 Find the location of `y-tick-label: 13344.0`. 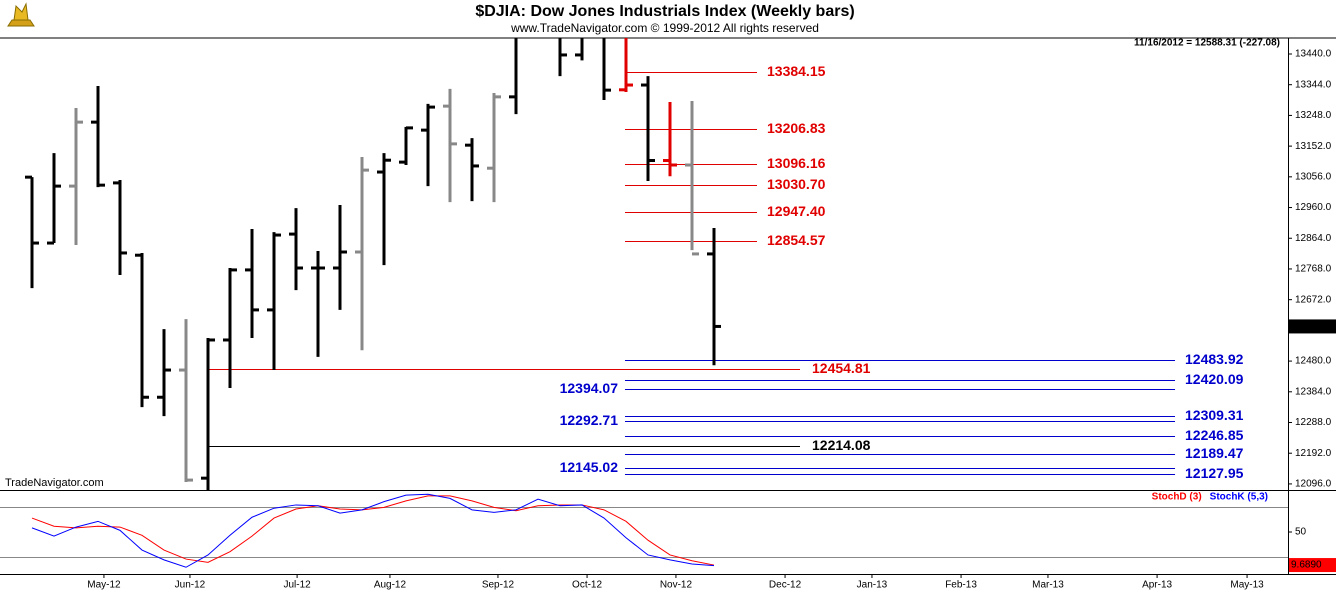

y-tick-label: 13344.0 is located at coordinates (1313, 84).